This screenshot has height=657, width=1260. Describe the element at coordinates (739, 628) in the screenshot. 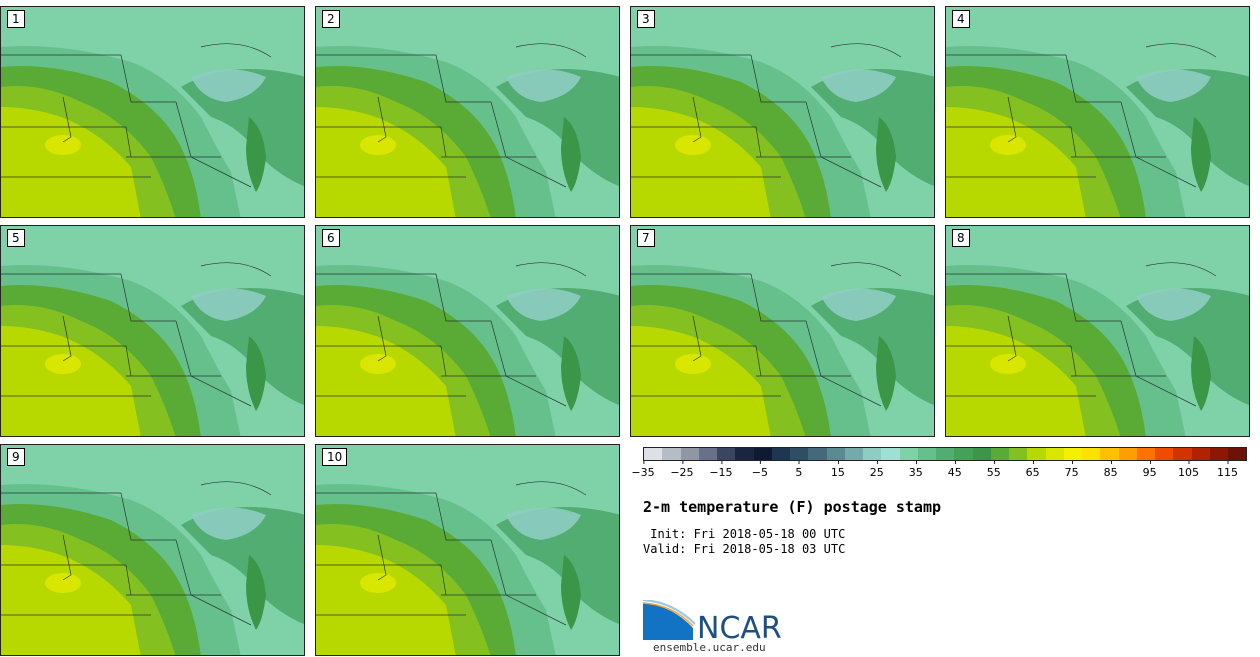

I see `ncar-logo-text: NCAR` at that location.